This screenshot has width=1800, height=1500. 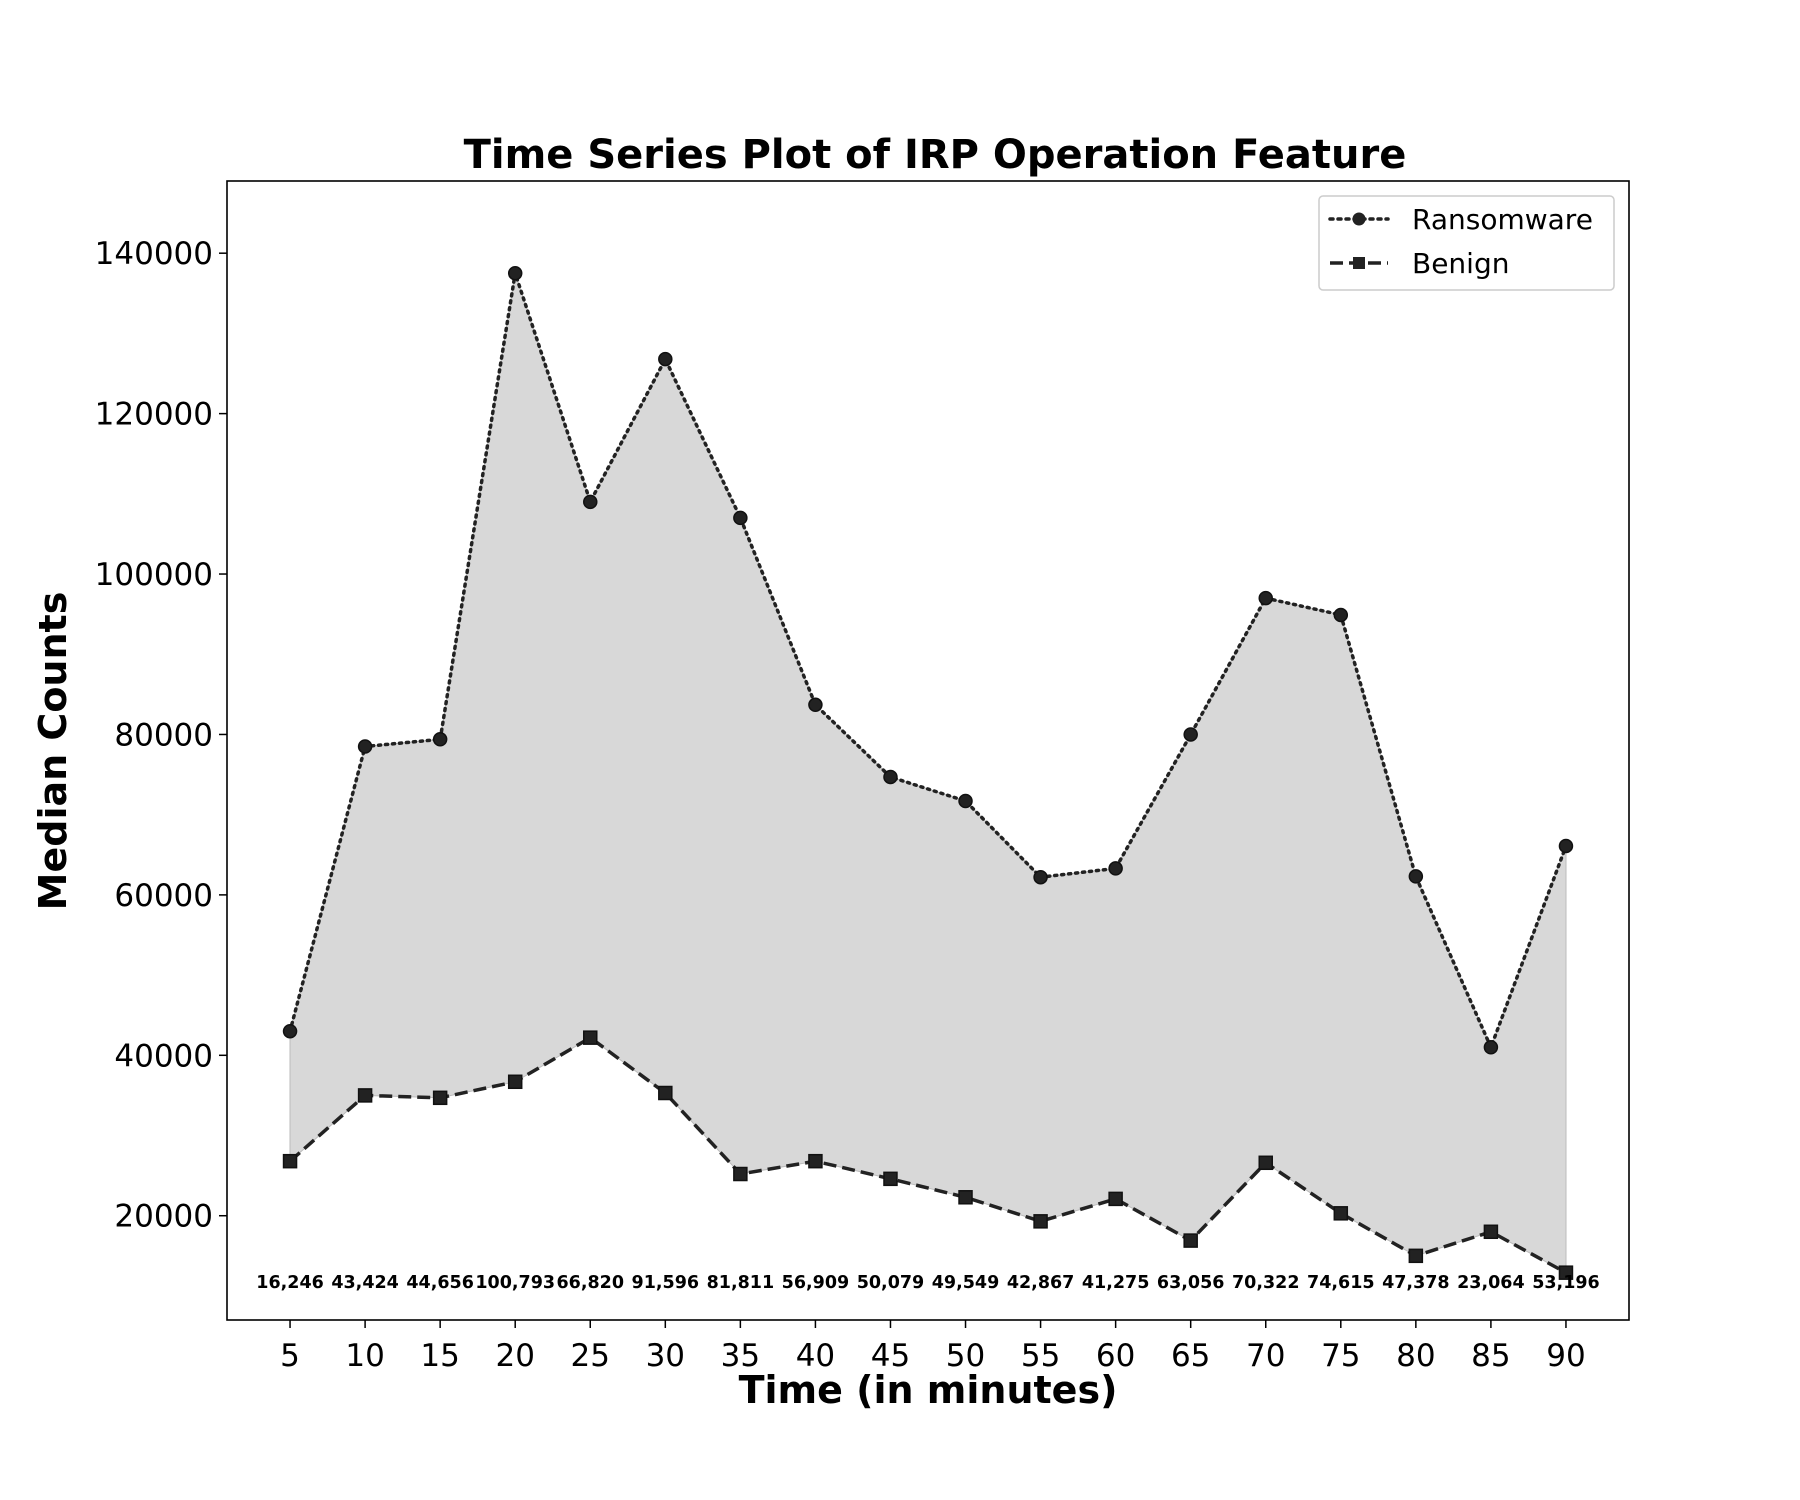 I want to click on series-markers-benign, so click(x=928, y=1155).